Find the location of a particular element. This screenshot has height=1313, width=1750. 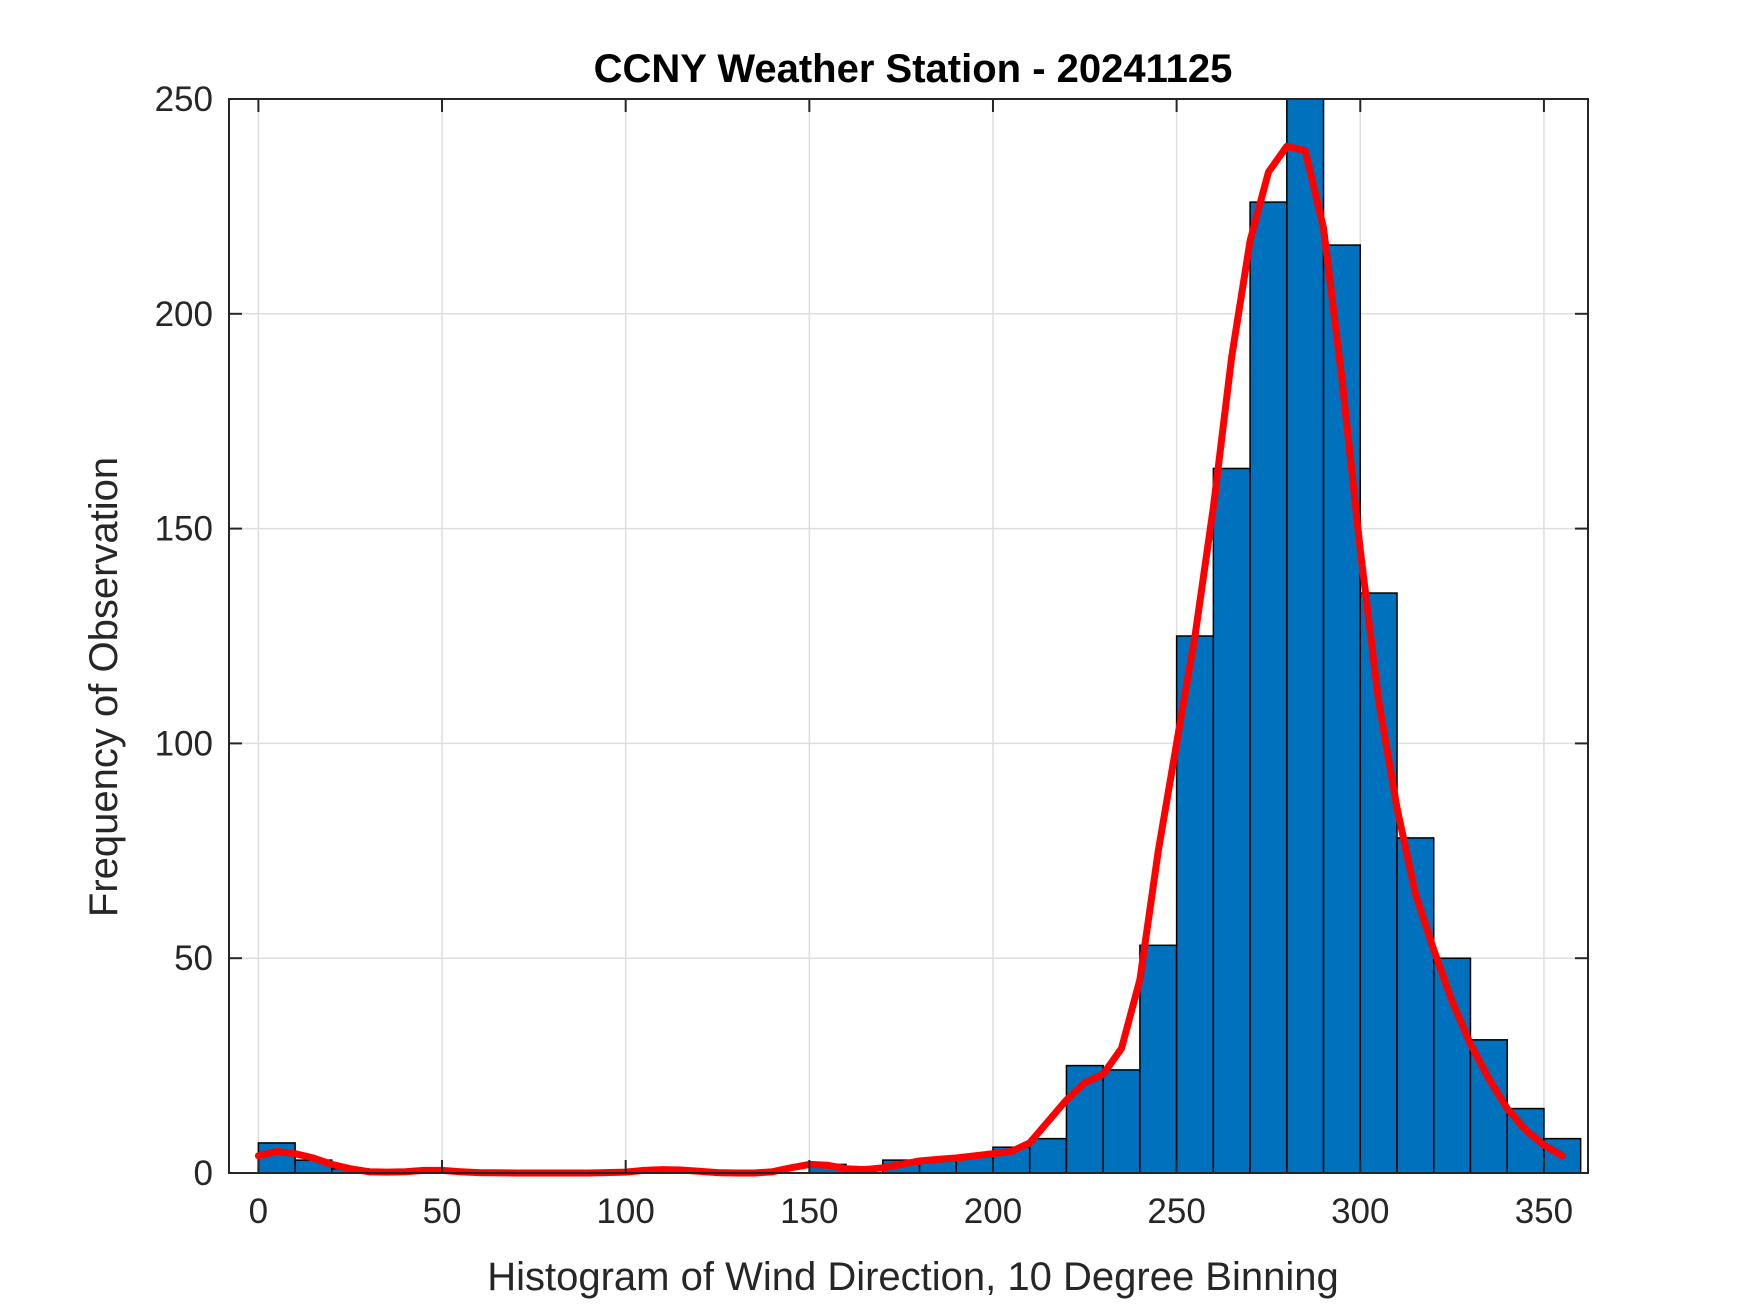

y-tick-label: 150 is located at coordinates (184, 529).